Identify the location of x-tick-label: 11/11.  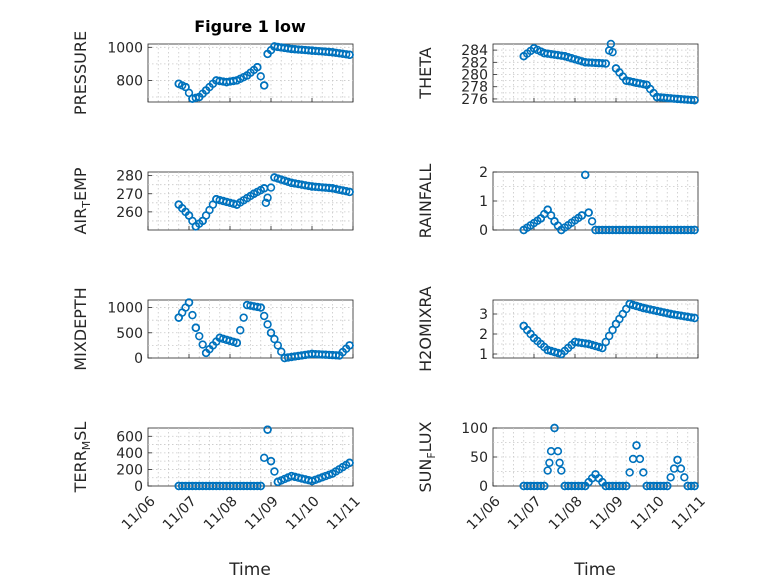
(689, 513).